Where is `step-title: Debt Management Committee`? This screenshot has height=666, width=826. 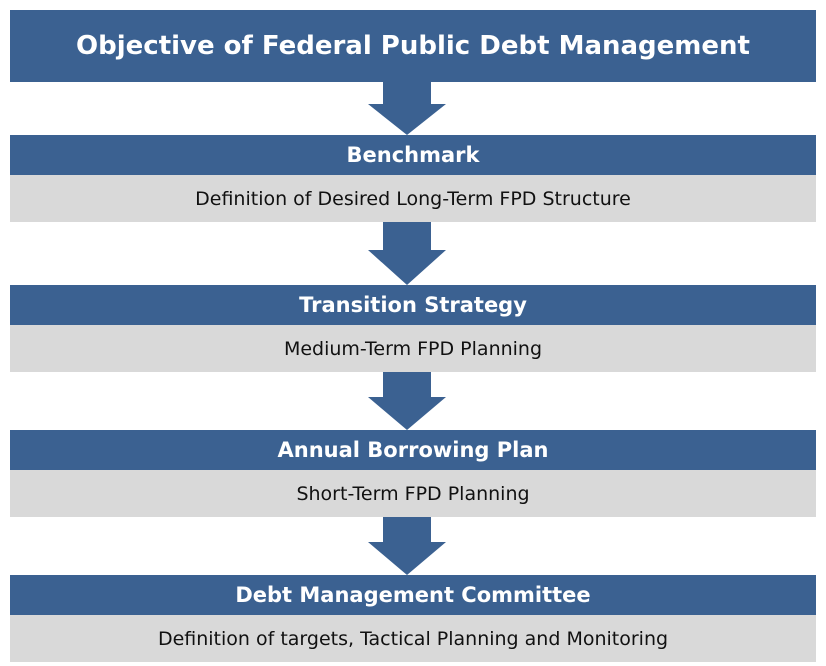
step-title: Debt Management Committee is located at coordinates (413, 595).